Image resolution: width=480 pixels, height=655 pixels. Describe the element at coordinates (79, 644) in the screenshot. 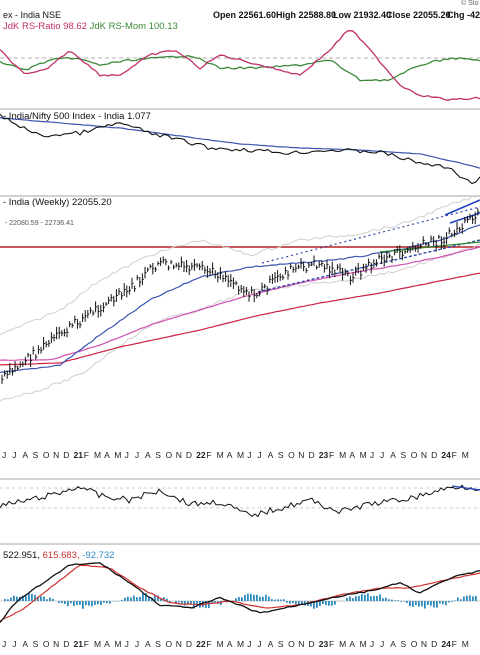

I see `x-axis-tick-label: 21` at that location.